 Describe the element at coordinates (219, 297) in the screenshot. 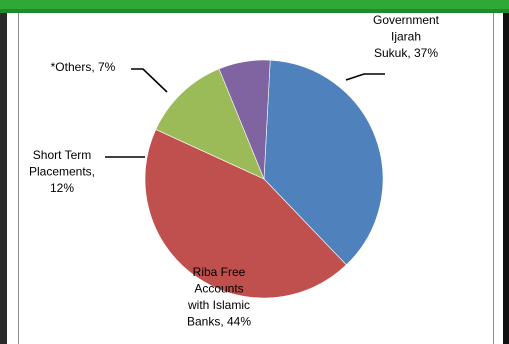

I see `data-label-2: Riba Free Accounts with Islamic Banks, 44%` at that location.